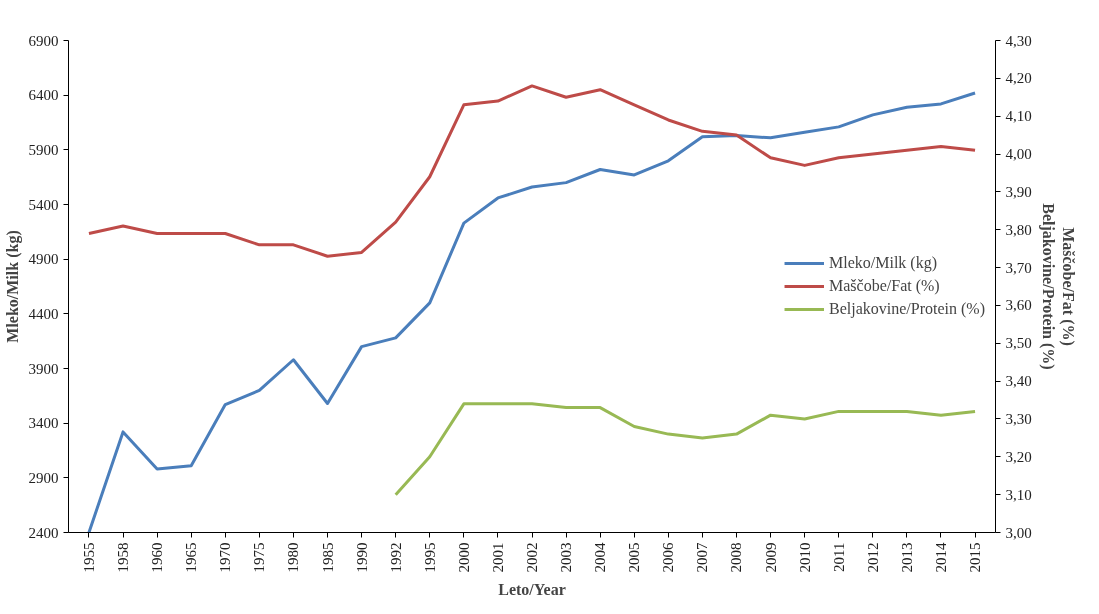 This screenshot has width=1099, height=614. I want to click on x-tick-label: 2006, so click(668, 557).